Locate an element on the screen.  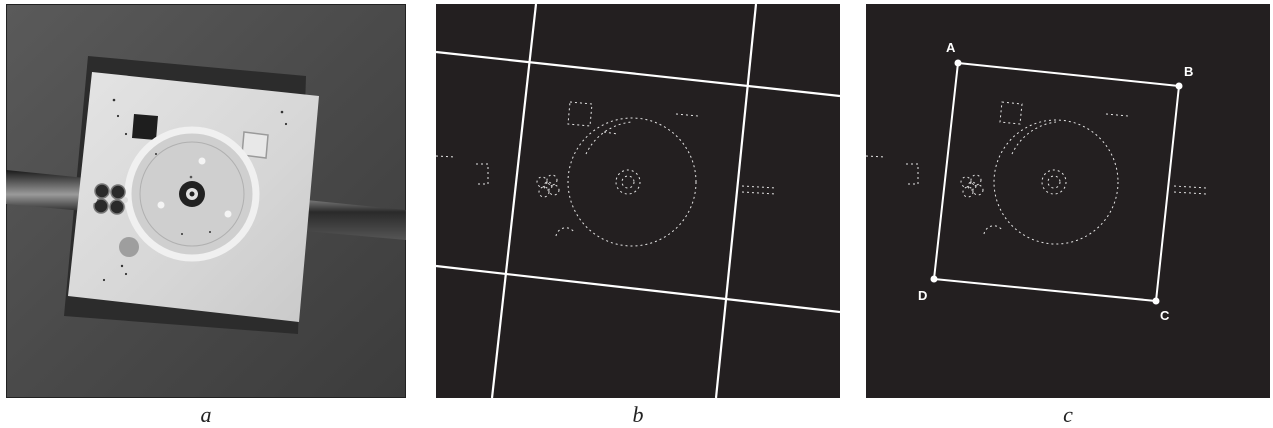
dark-square-marker is located at coordinates (145, 127).